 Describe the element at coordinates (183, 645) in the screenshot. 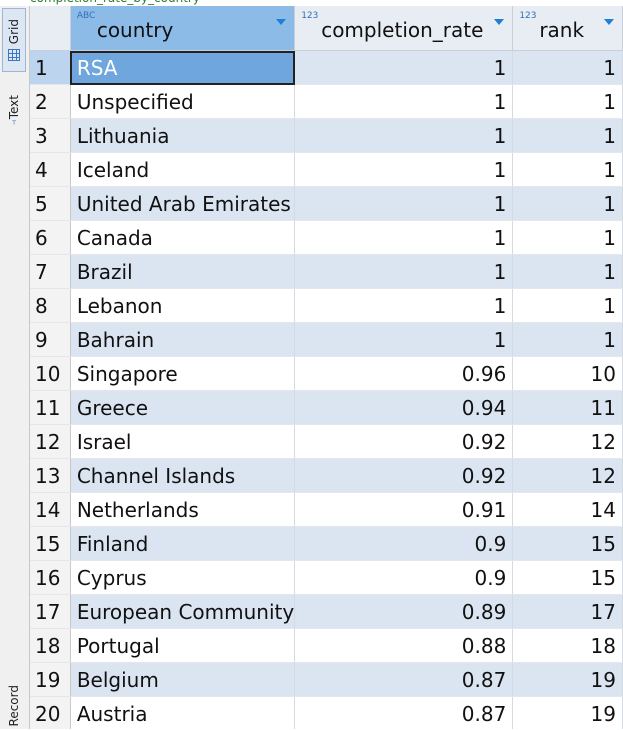

I see `cell-country: Portugal` at that location.